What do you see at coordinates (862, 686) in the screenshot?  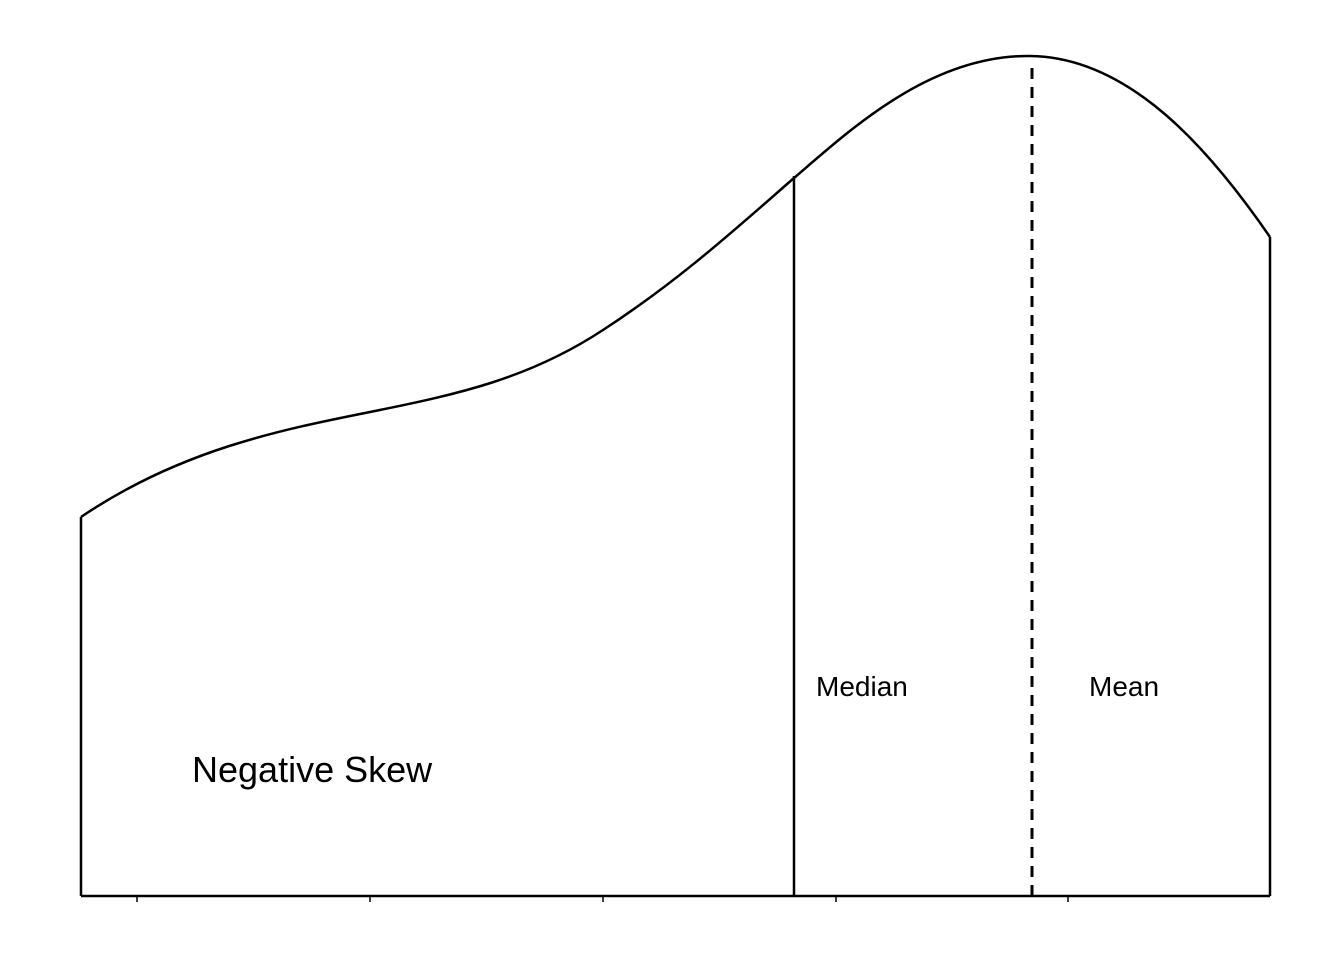 I see `median-label: Median` at bounding box center [862, 686].